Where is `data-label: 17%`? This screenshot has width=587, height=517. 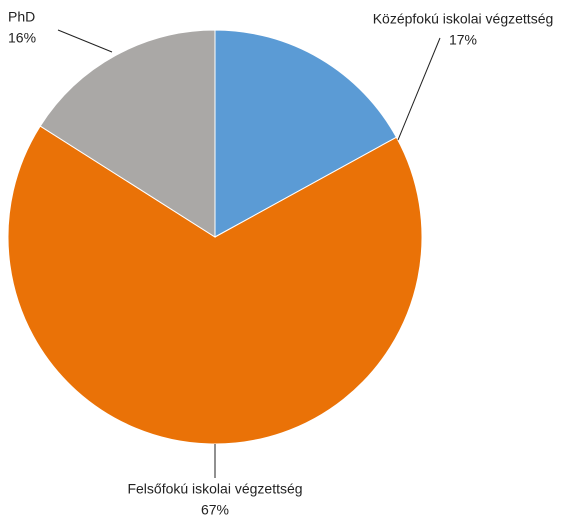 data-label: 17% is located at coordinates (463, 40).